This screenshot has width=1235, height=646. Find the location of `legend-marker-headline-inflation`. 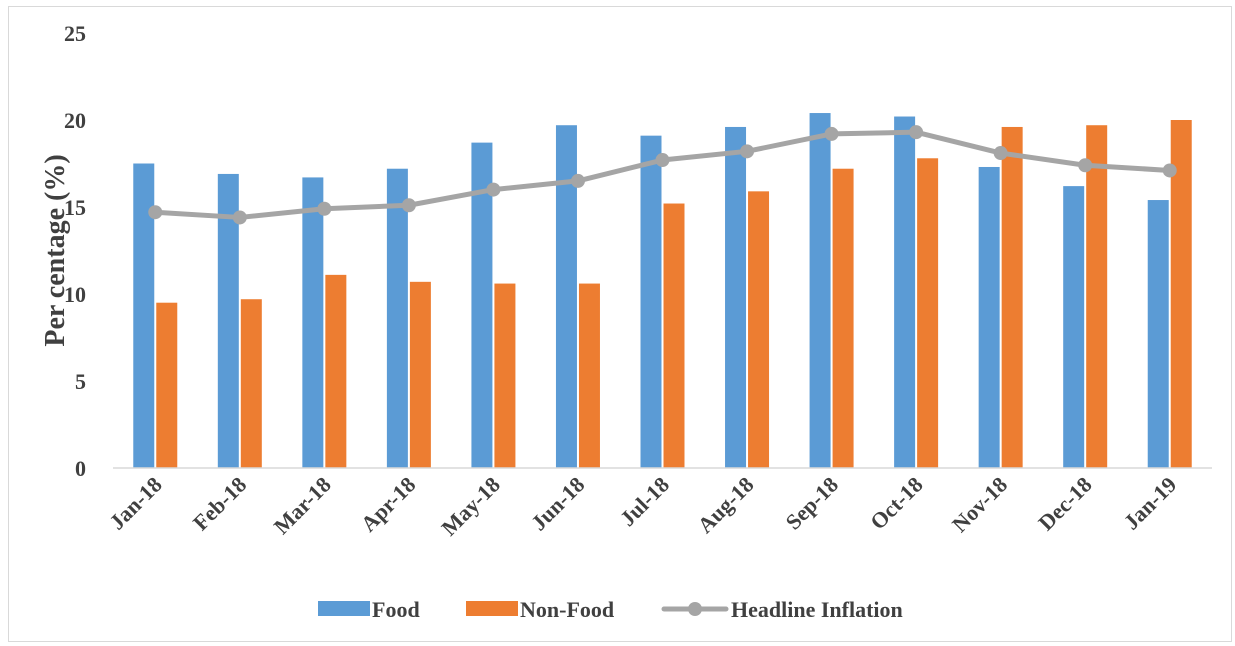

legend-marker-headline-inflation is located at coordinates (695, 609).